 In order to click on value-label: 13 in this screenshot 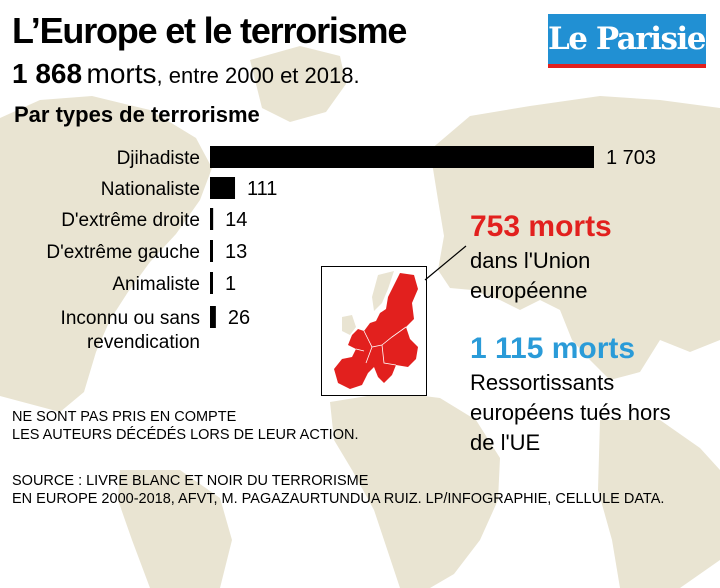, I will do `click(236, 252)`.